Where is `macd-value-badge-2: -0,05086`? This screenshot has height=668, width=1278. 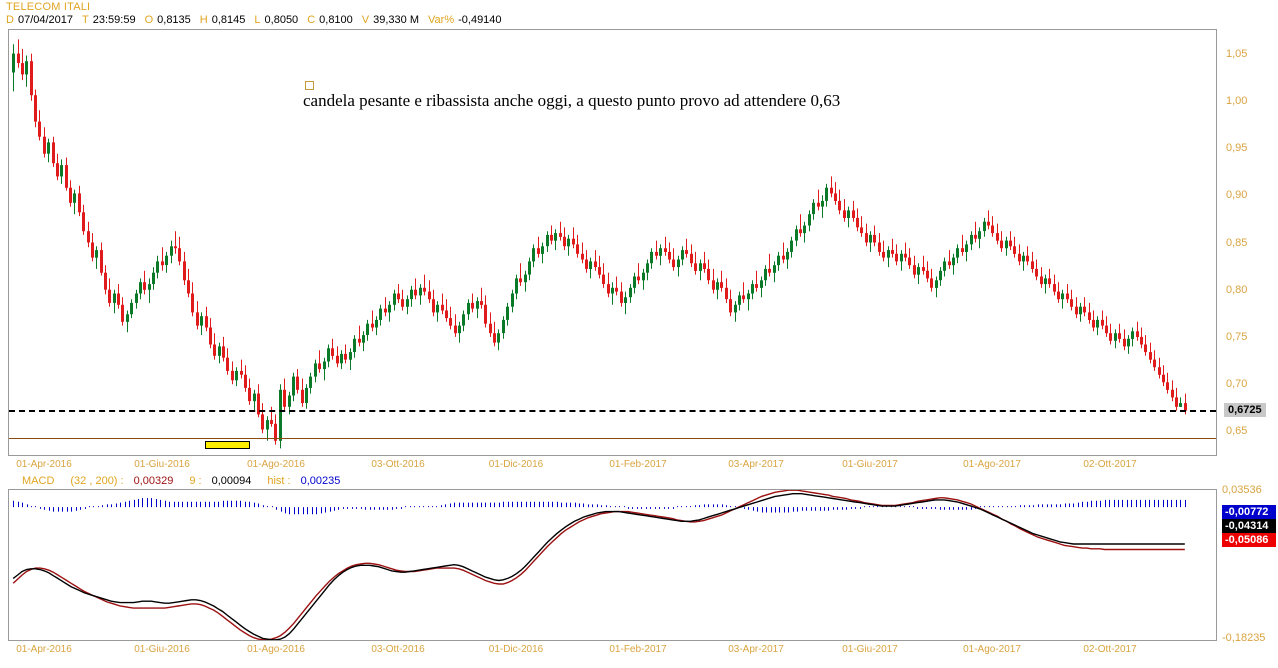
macd-value-badge-2: -0,05086 is located at coordinates (1249, 540).